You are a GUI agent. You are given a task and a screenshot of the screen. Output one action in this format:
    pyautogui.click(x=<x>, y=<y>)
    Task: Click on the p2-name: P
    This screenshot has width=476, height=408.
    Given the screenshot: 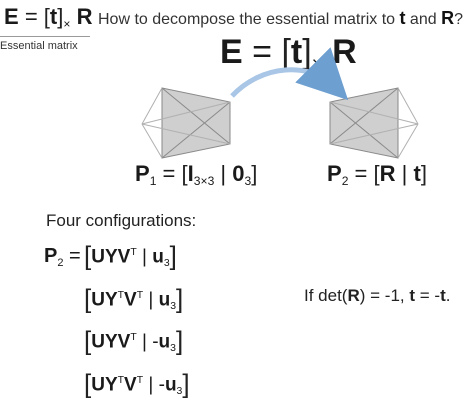 What is the action you would take?
    pyautogui.click(x=334, y=173)
    